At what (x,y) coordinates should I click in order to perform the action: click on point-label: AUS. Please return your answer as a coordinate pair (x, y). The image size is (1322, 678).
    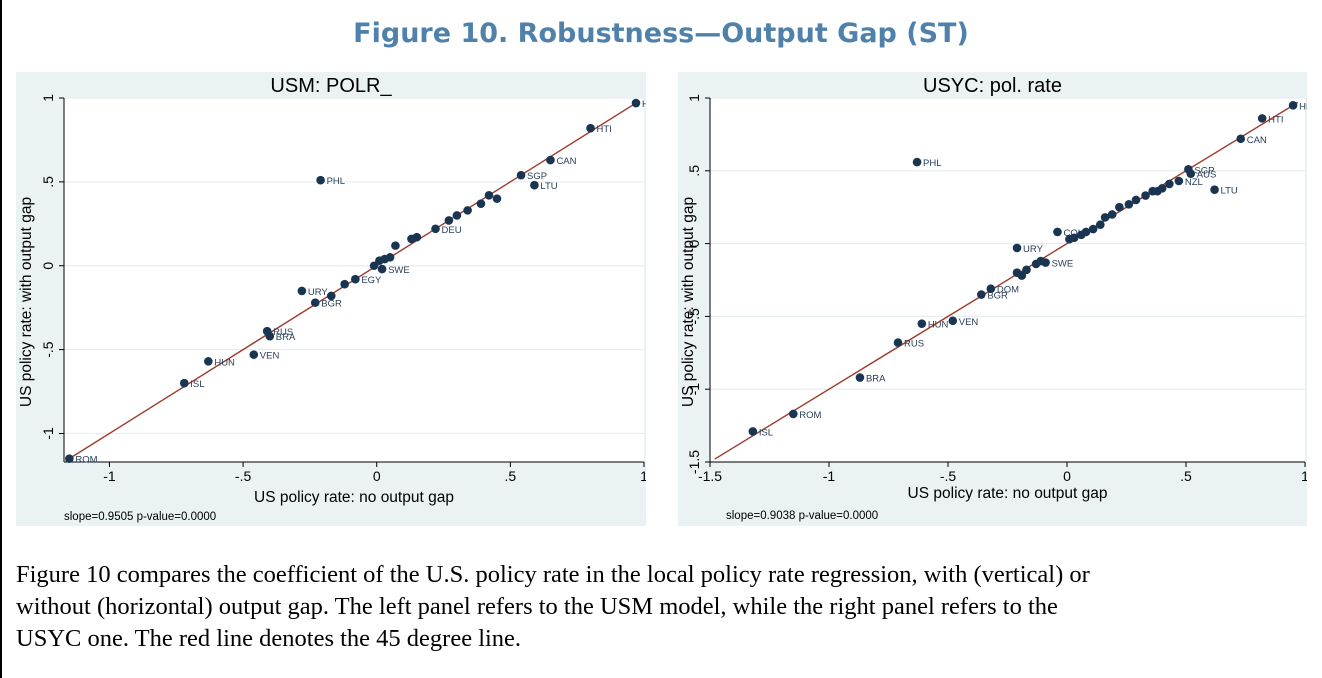
    Looking at the image, I should click on (1207, 175).